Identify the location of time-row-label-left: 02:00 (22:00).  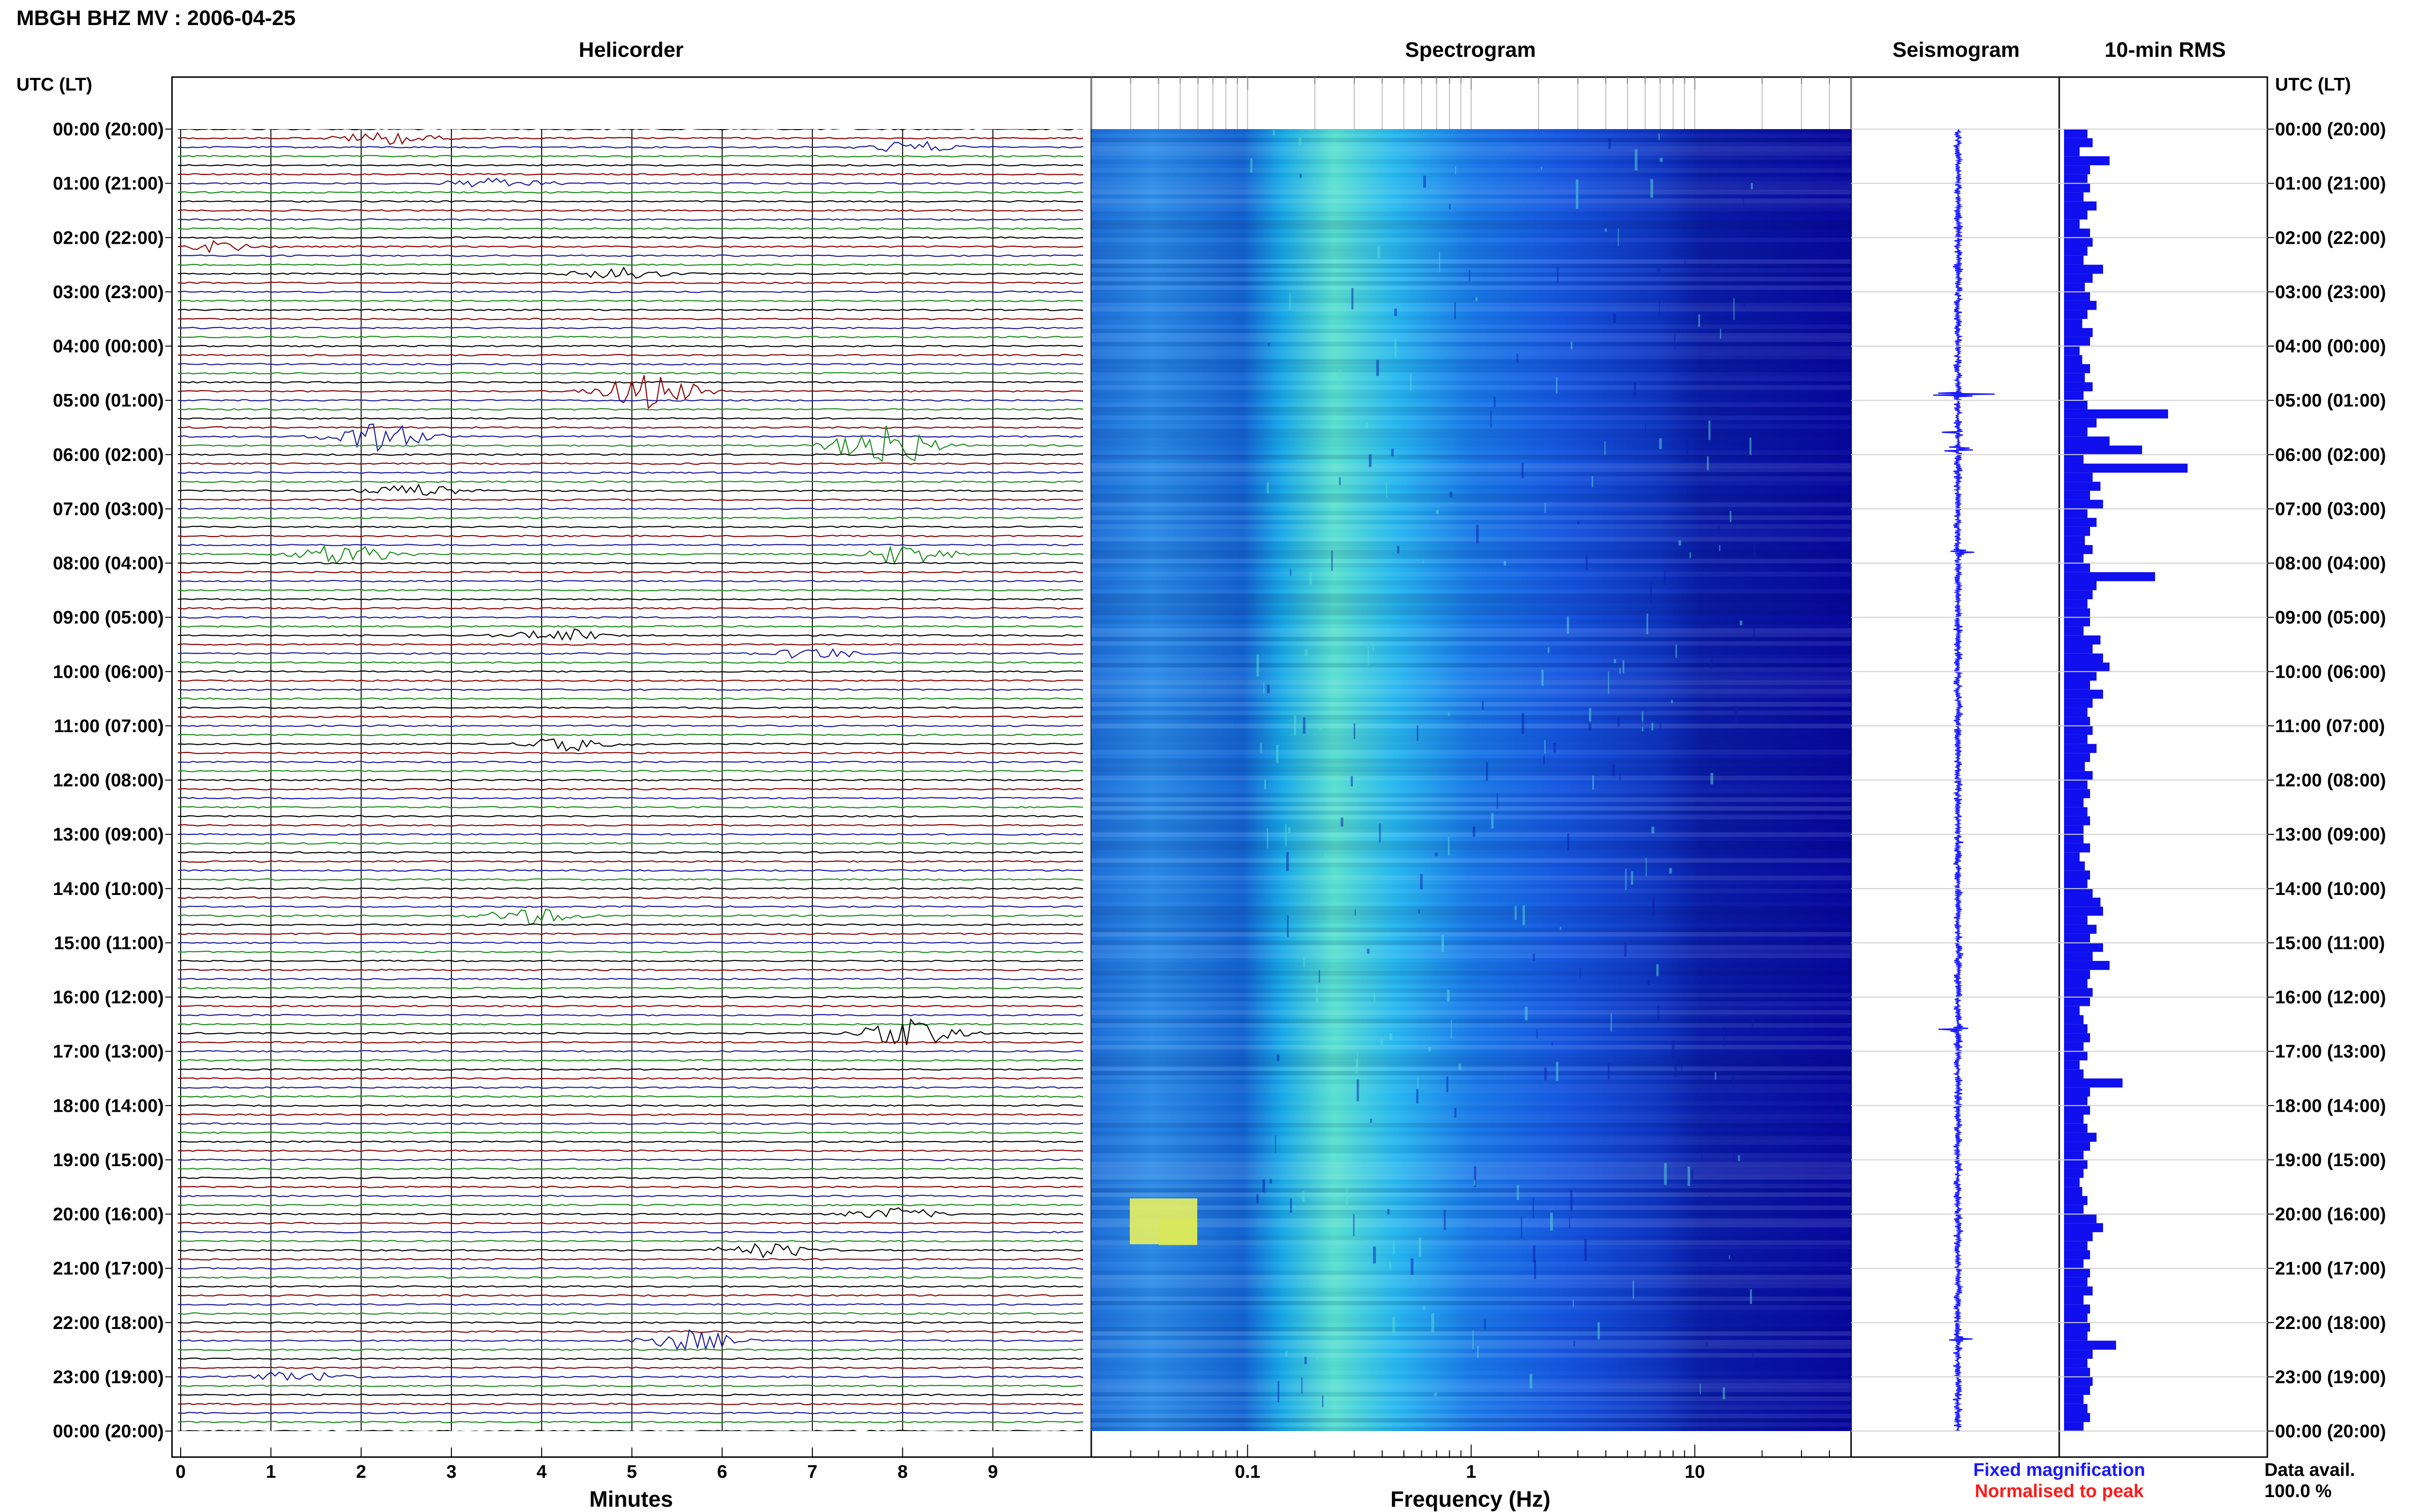
(108, 238).